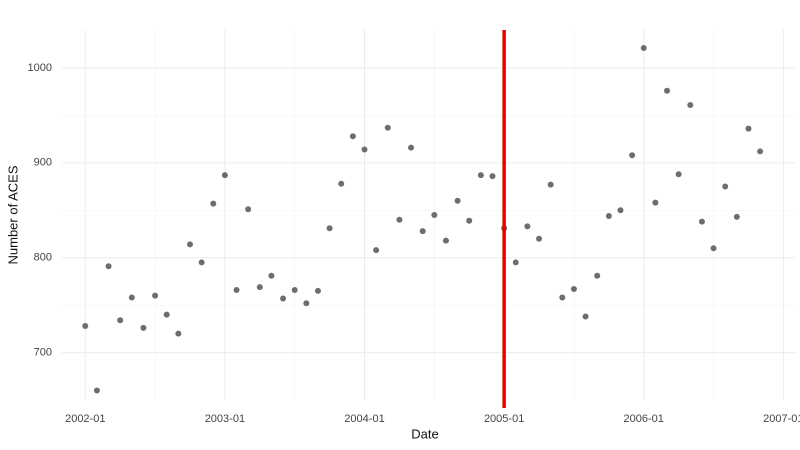 The image size is (800, 450). Describe the element at coordinates (781, 419) in the screenshot. I see `x-tick-label: 2007-01` at that location.